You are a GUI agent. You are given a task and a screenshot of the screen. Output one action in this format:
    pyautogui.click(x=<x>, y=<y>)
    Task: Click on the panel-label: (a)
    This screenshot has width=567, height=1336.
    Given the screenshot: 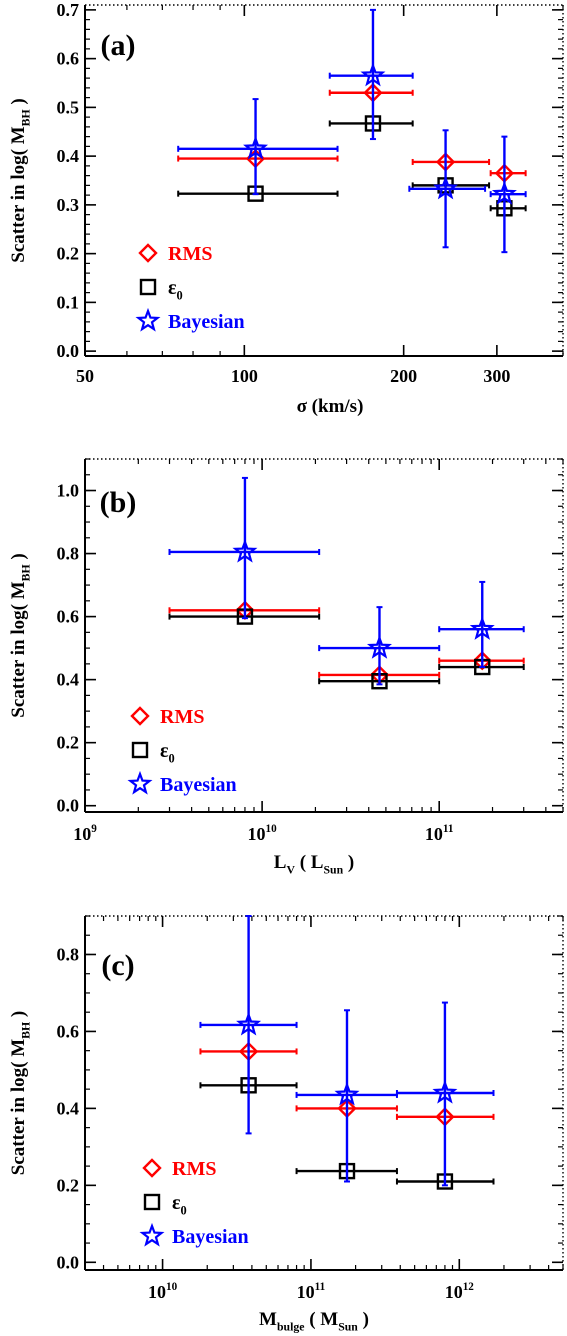 What is the action you would take?
    pyautogui.click(x=118, y=45)
    